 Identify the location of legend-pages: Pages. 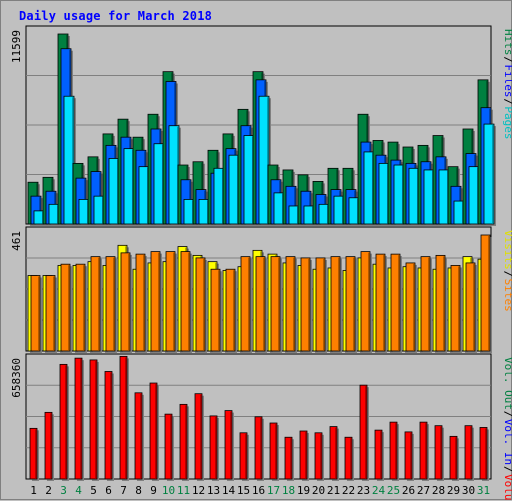
(507, 122).